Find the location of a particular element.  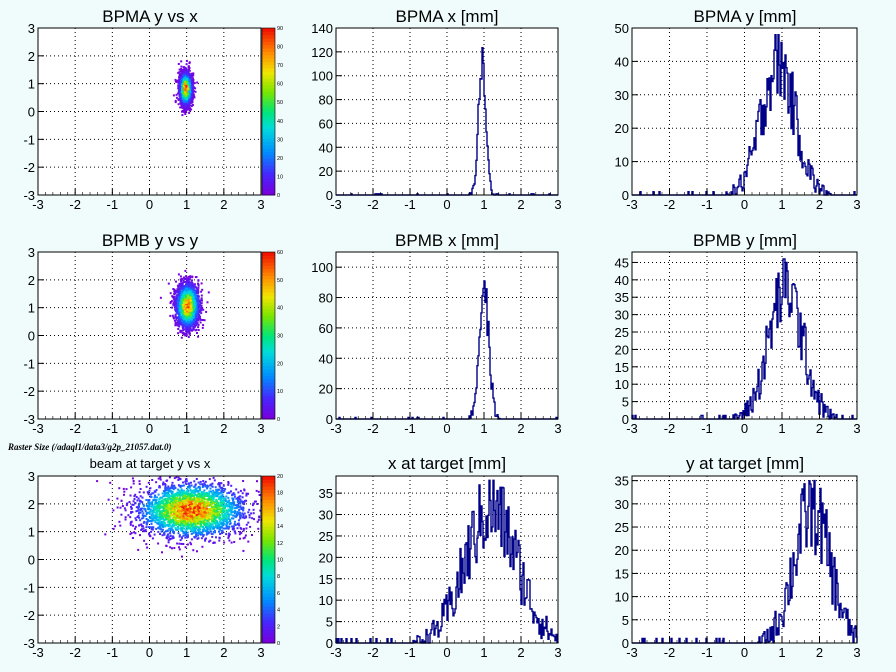

colorbar-tick-label: 30 is located at coordinates (280, 140).